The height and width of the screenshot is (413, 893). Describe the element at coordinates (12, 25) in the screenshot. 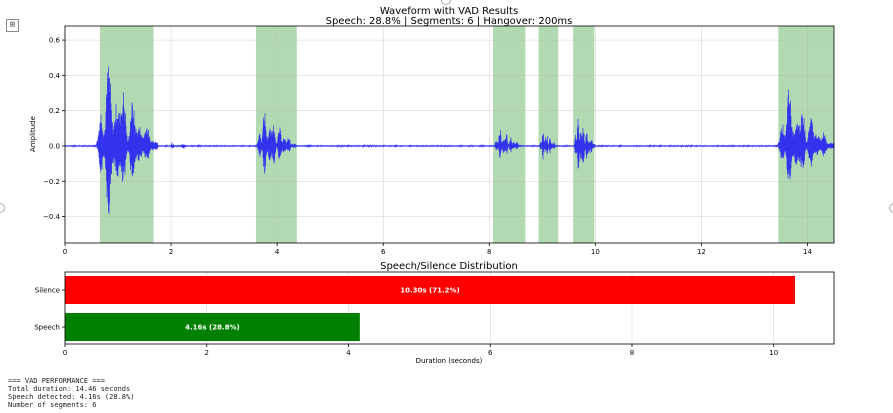

I see `output-toggle-icon: ⊞` at that location.